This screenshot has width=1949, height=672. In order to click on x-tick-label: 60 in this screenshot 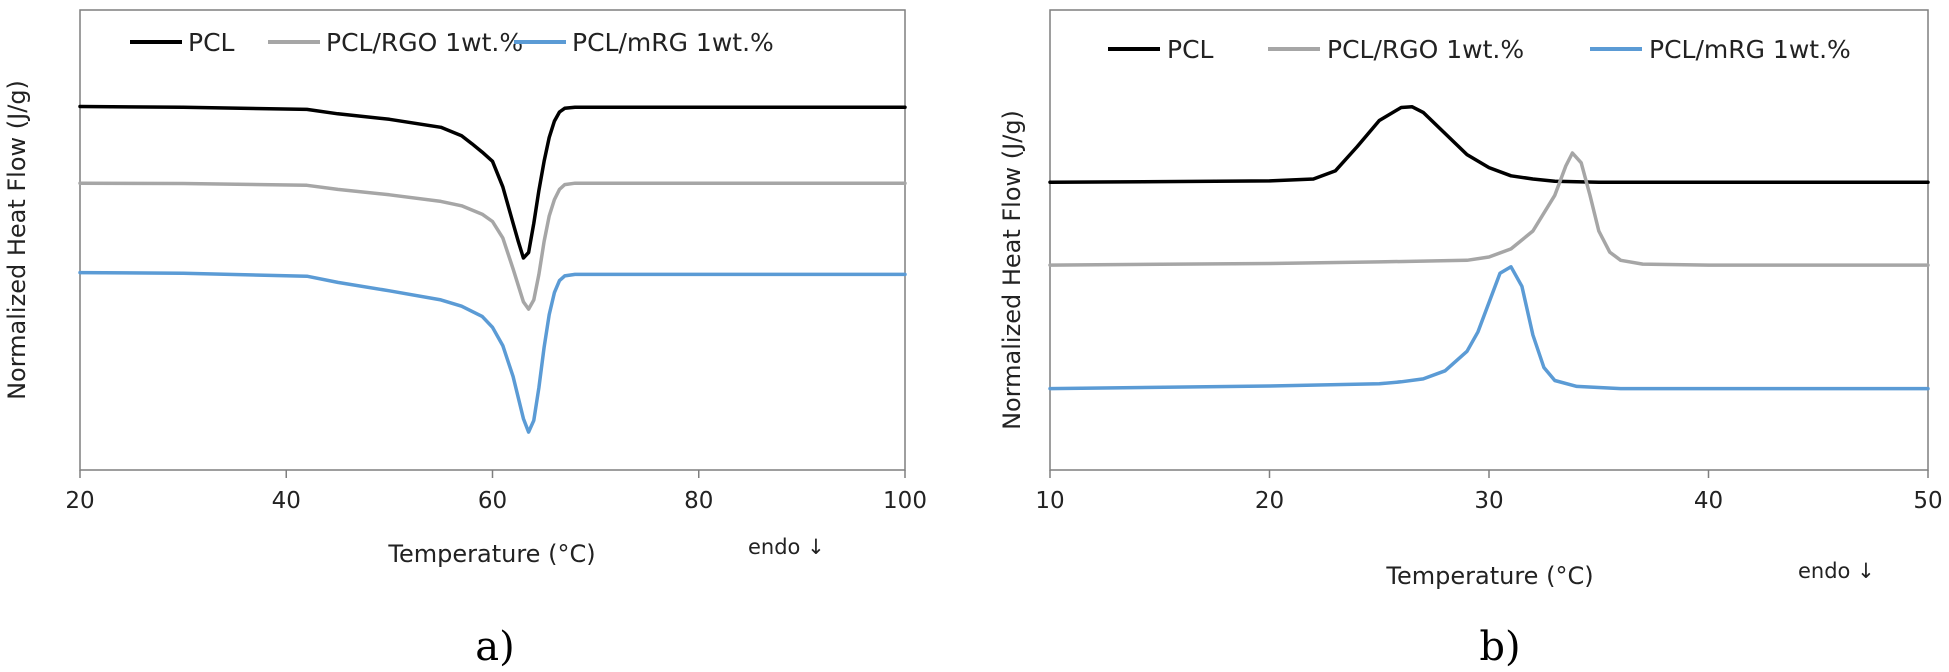, I will do `click(492, 501)`.